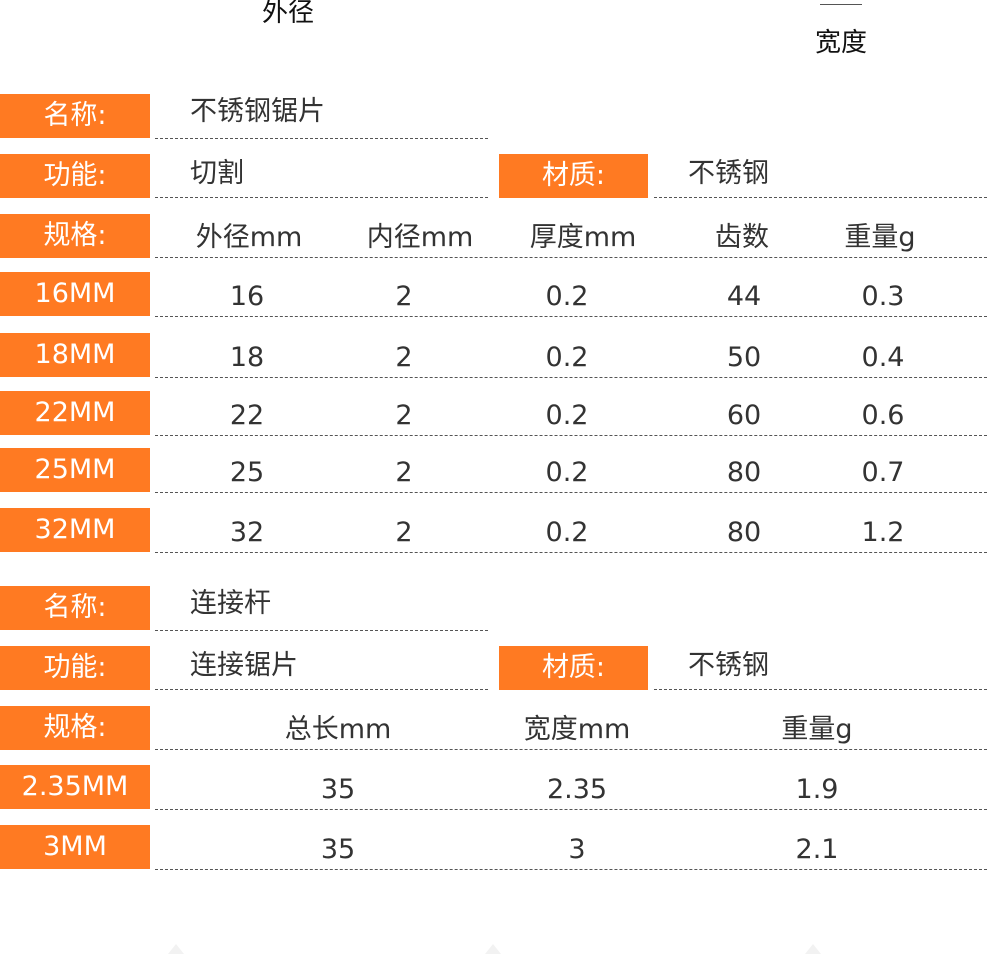 The height and width of the screenshot is (954, 990). Describe the element at coordinates (744, 415) in the screenshot. I see `table-cell: 60` at that location.